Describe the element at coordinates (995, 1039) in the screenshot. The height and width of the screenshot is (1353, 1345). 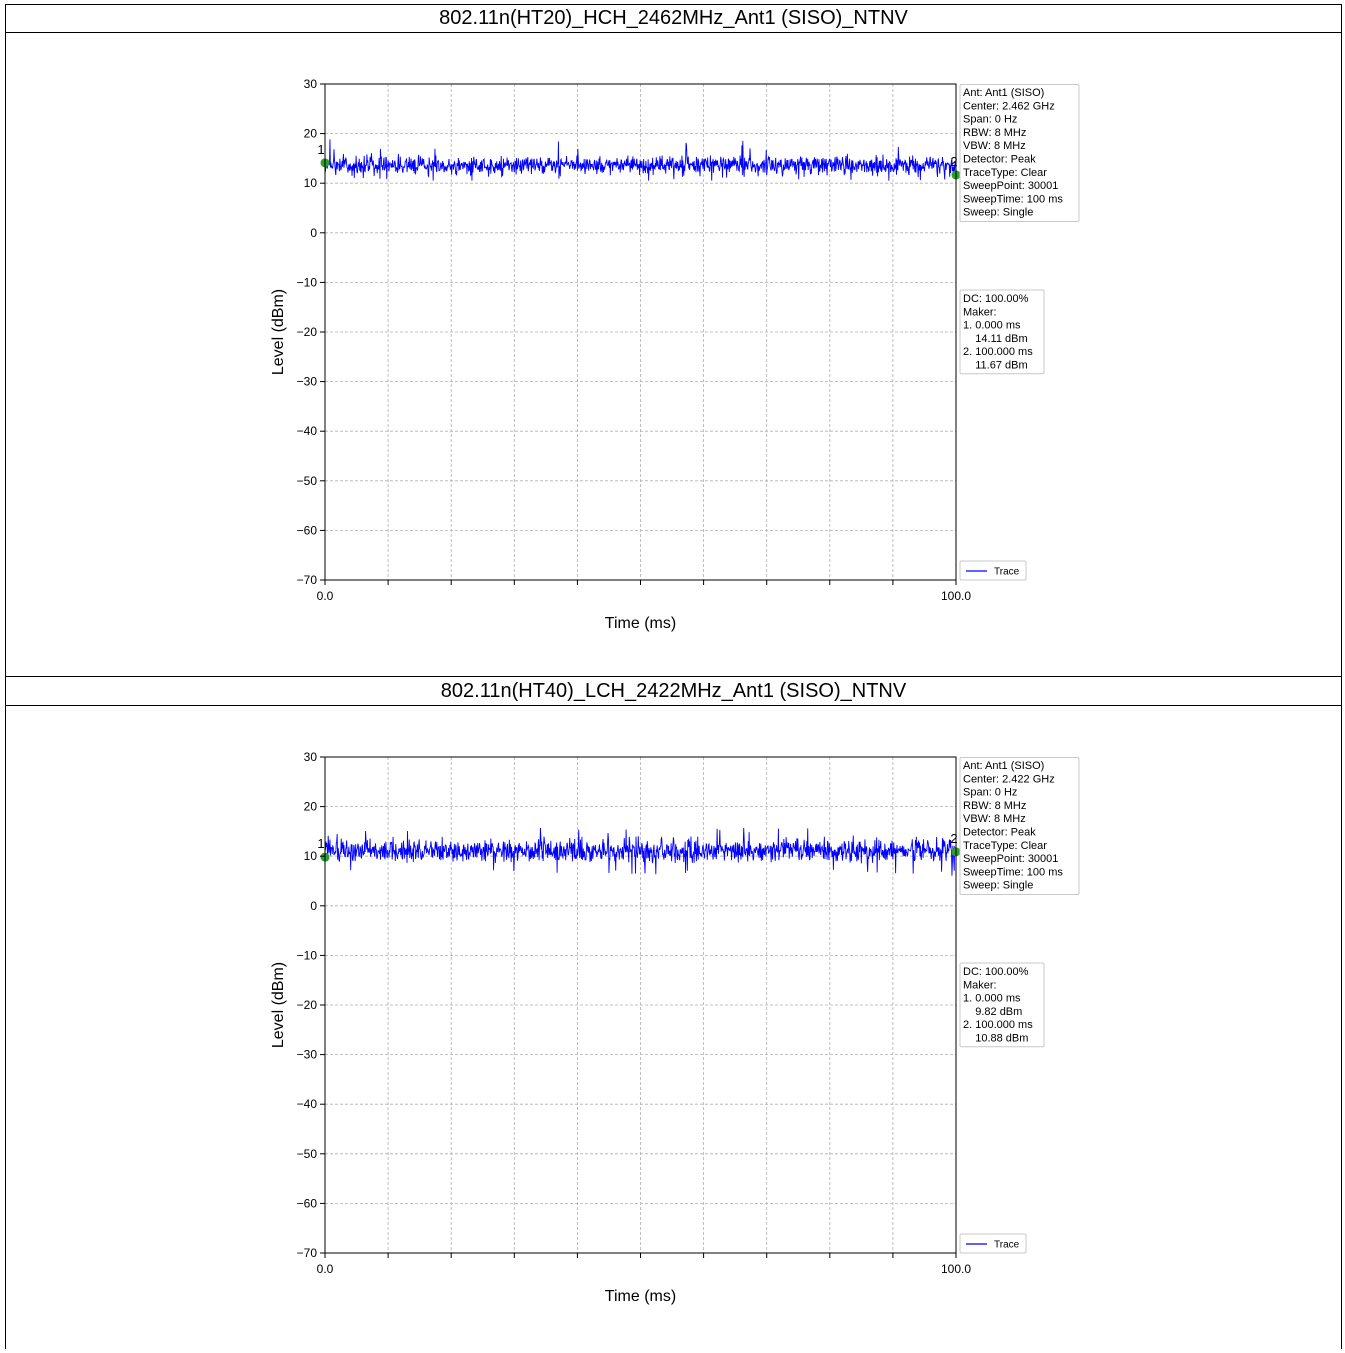
I see `marker-info-line: 10.88 dBm` at that location.